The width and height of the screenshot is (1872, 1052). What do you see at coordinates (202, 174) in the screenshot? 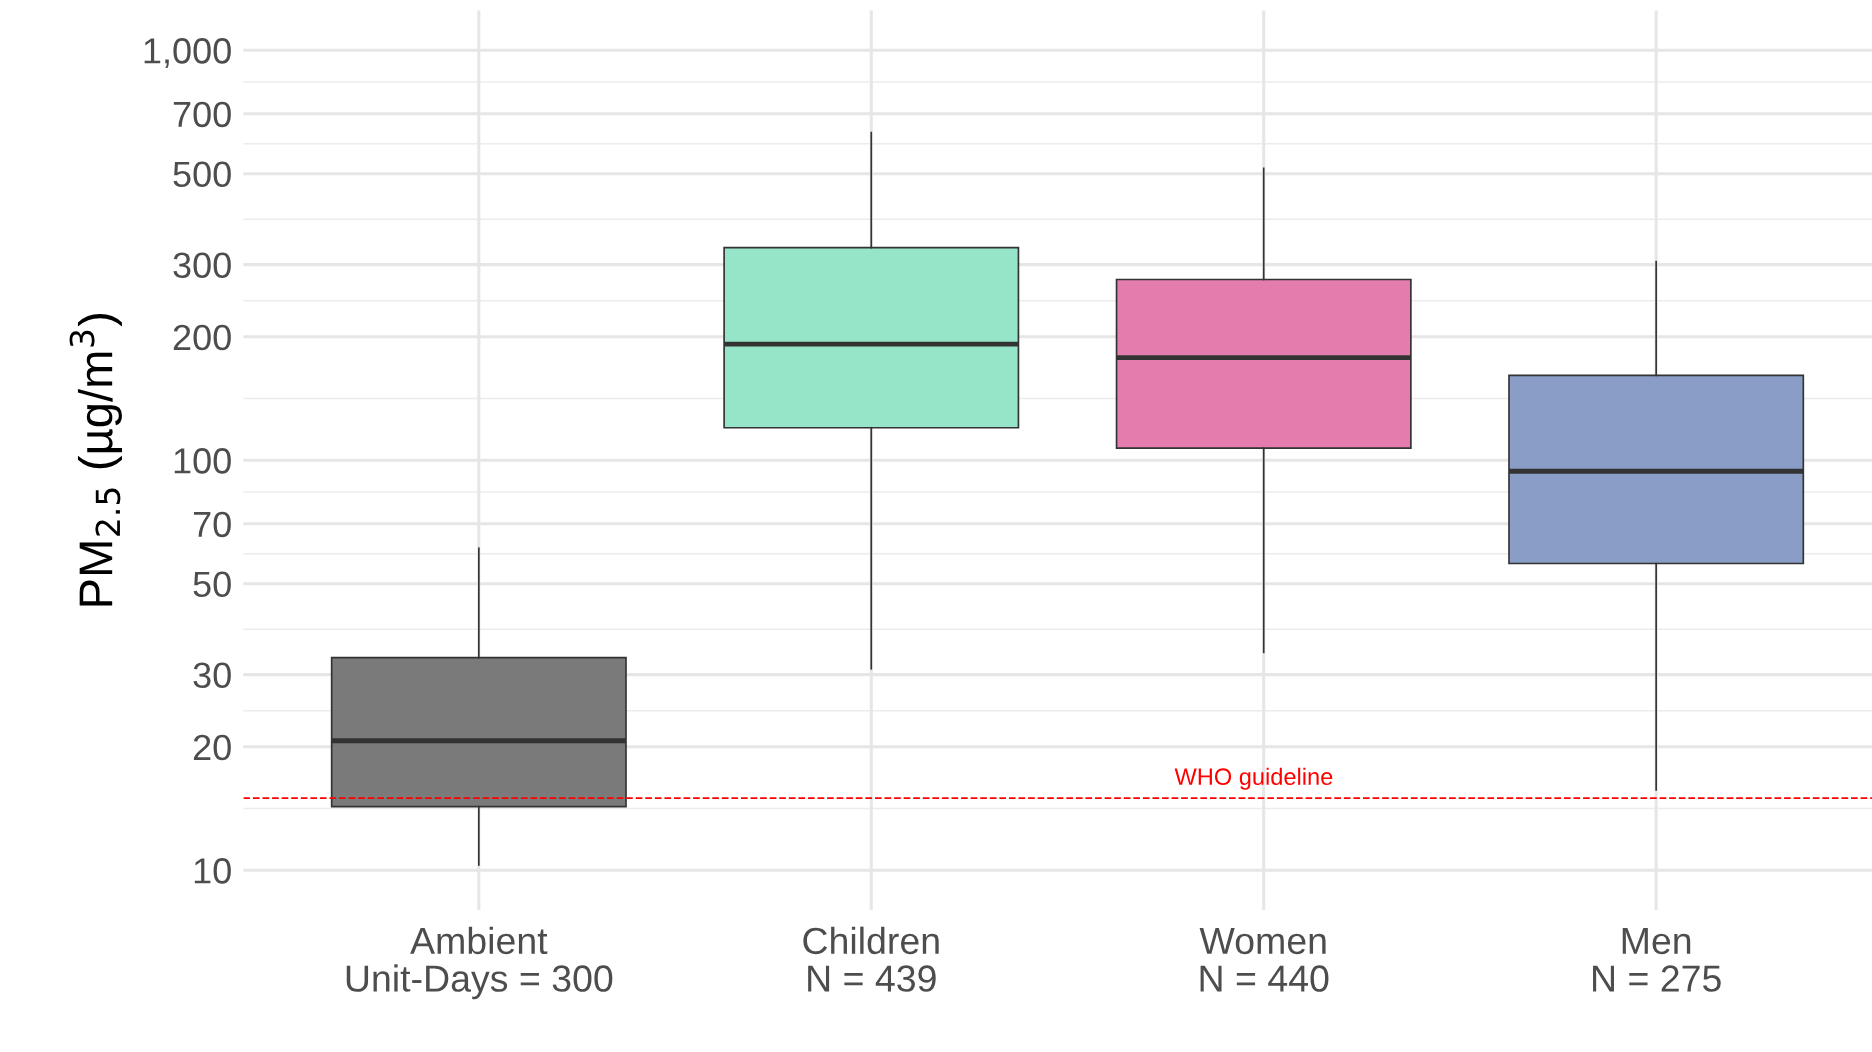
I see `y-tick-label: 500` at bounding box center [202, 174].